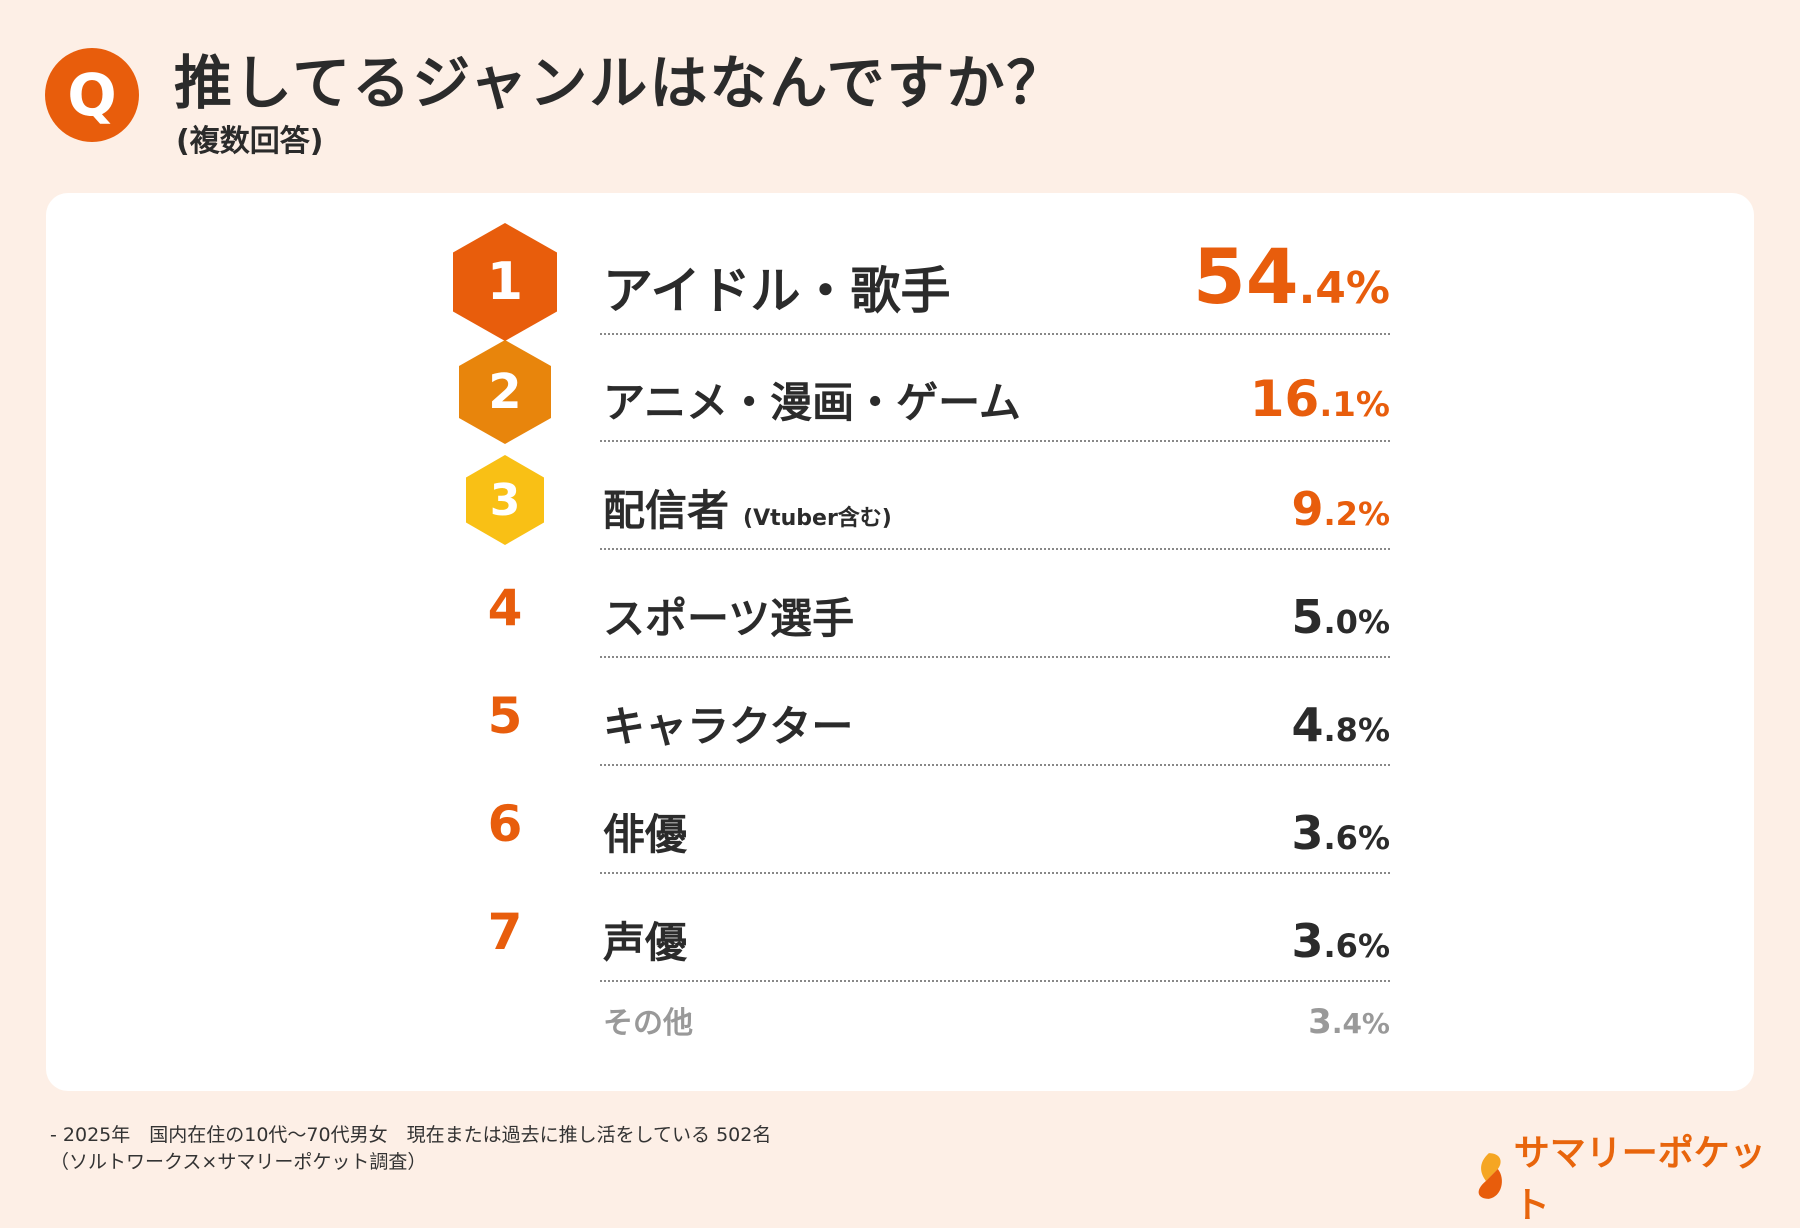 The image size is (1800, 1228). What do you see at coordinates (505, 716) in the screenshot?
I see `rank-number: 5` at bounding box center [505, 716].